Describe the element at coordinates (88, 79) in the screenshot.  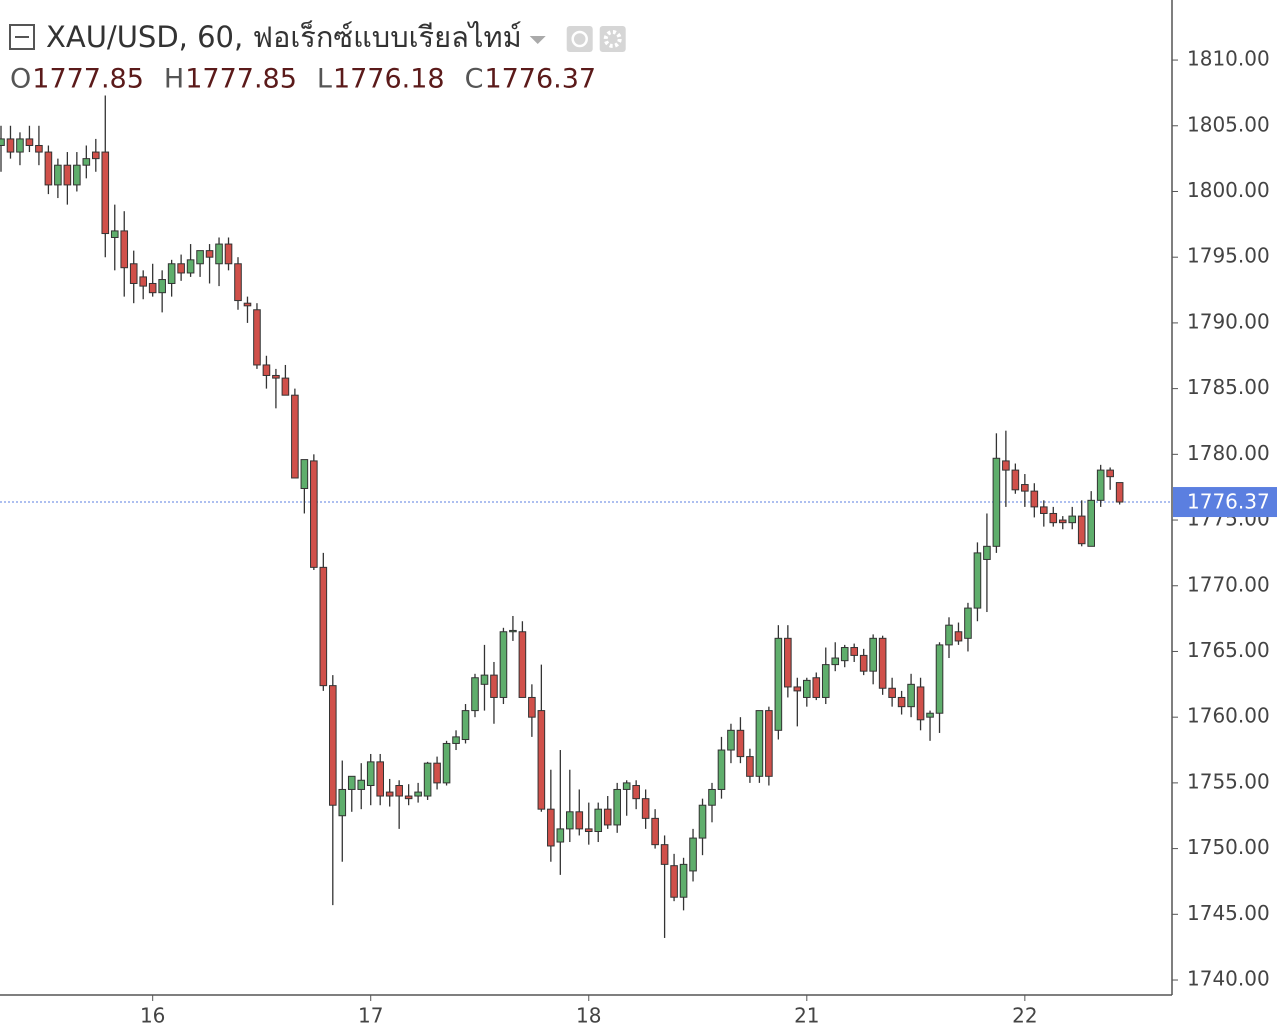
I see `ohlc-value: 1777.85` at that location.